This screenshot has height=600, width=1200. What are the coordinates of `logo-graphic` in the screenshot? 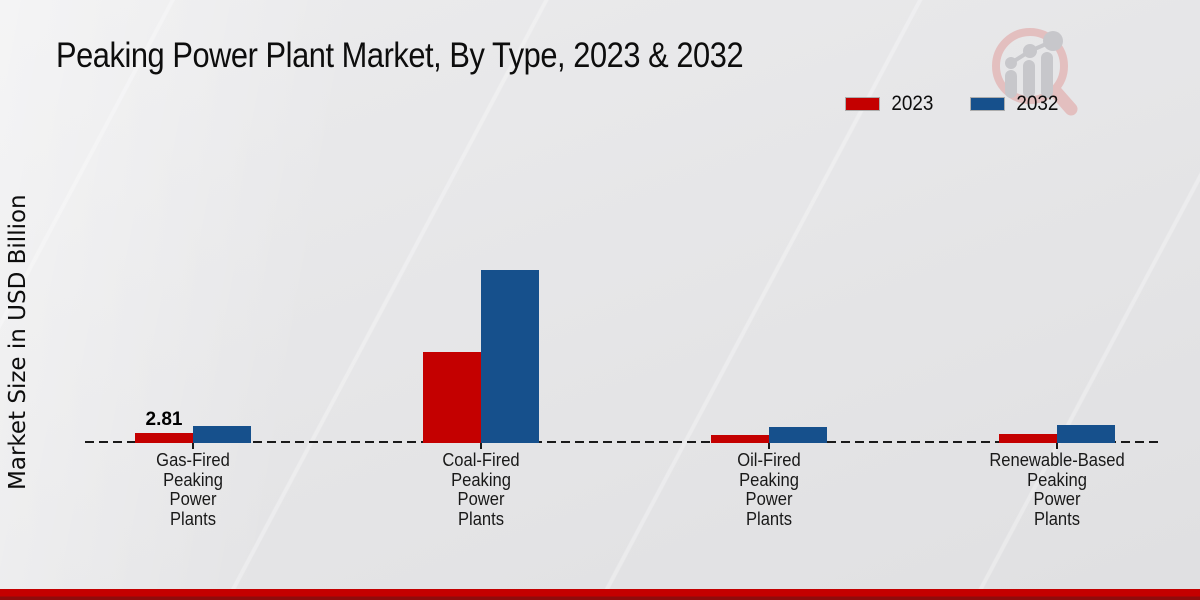 It's located at (1035, 72).